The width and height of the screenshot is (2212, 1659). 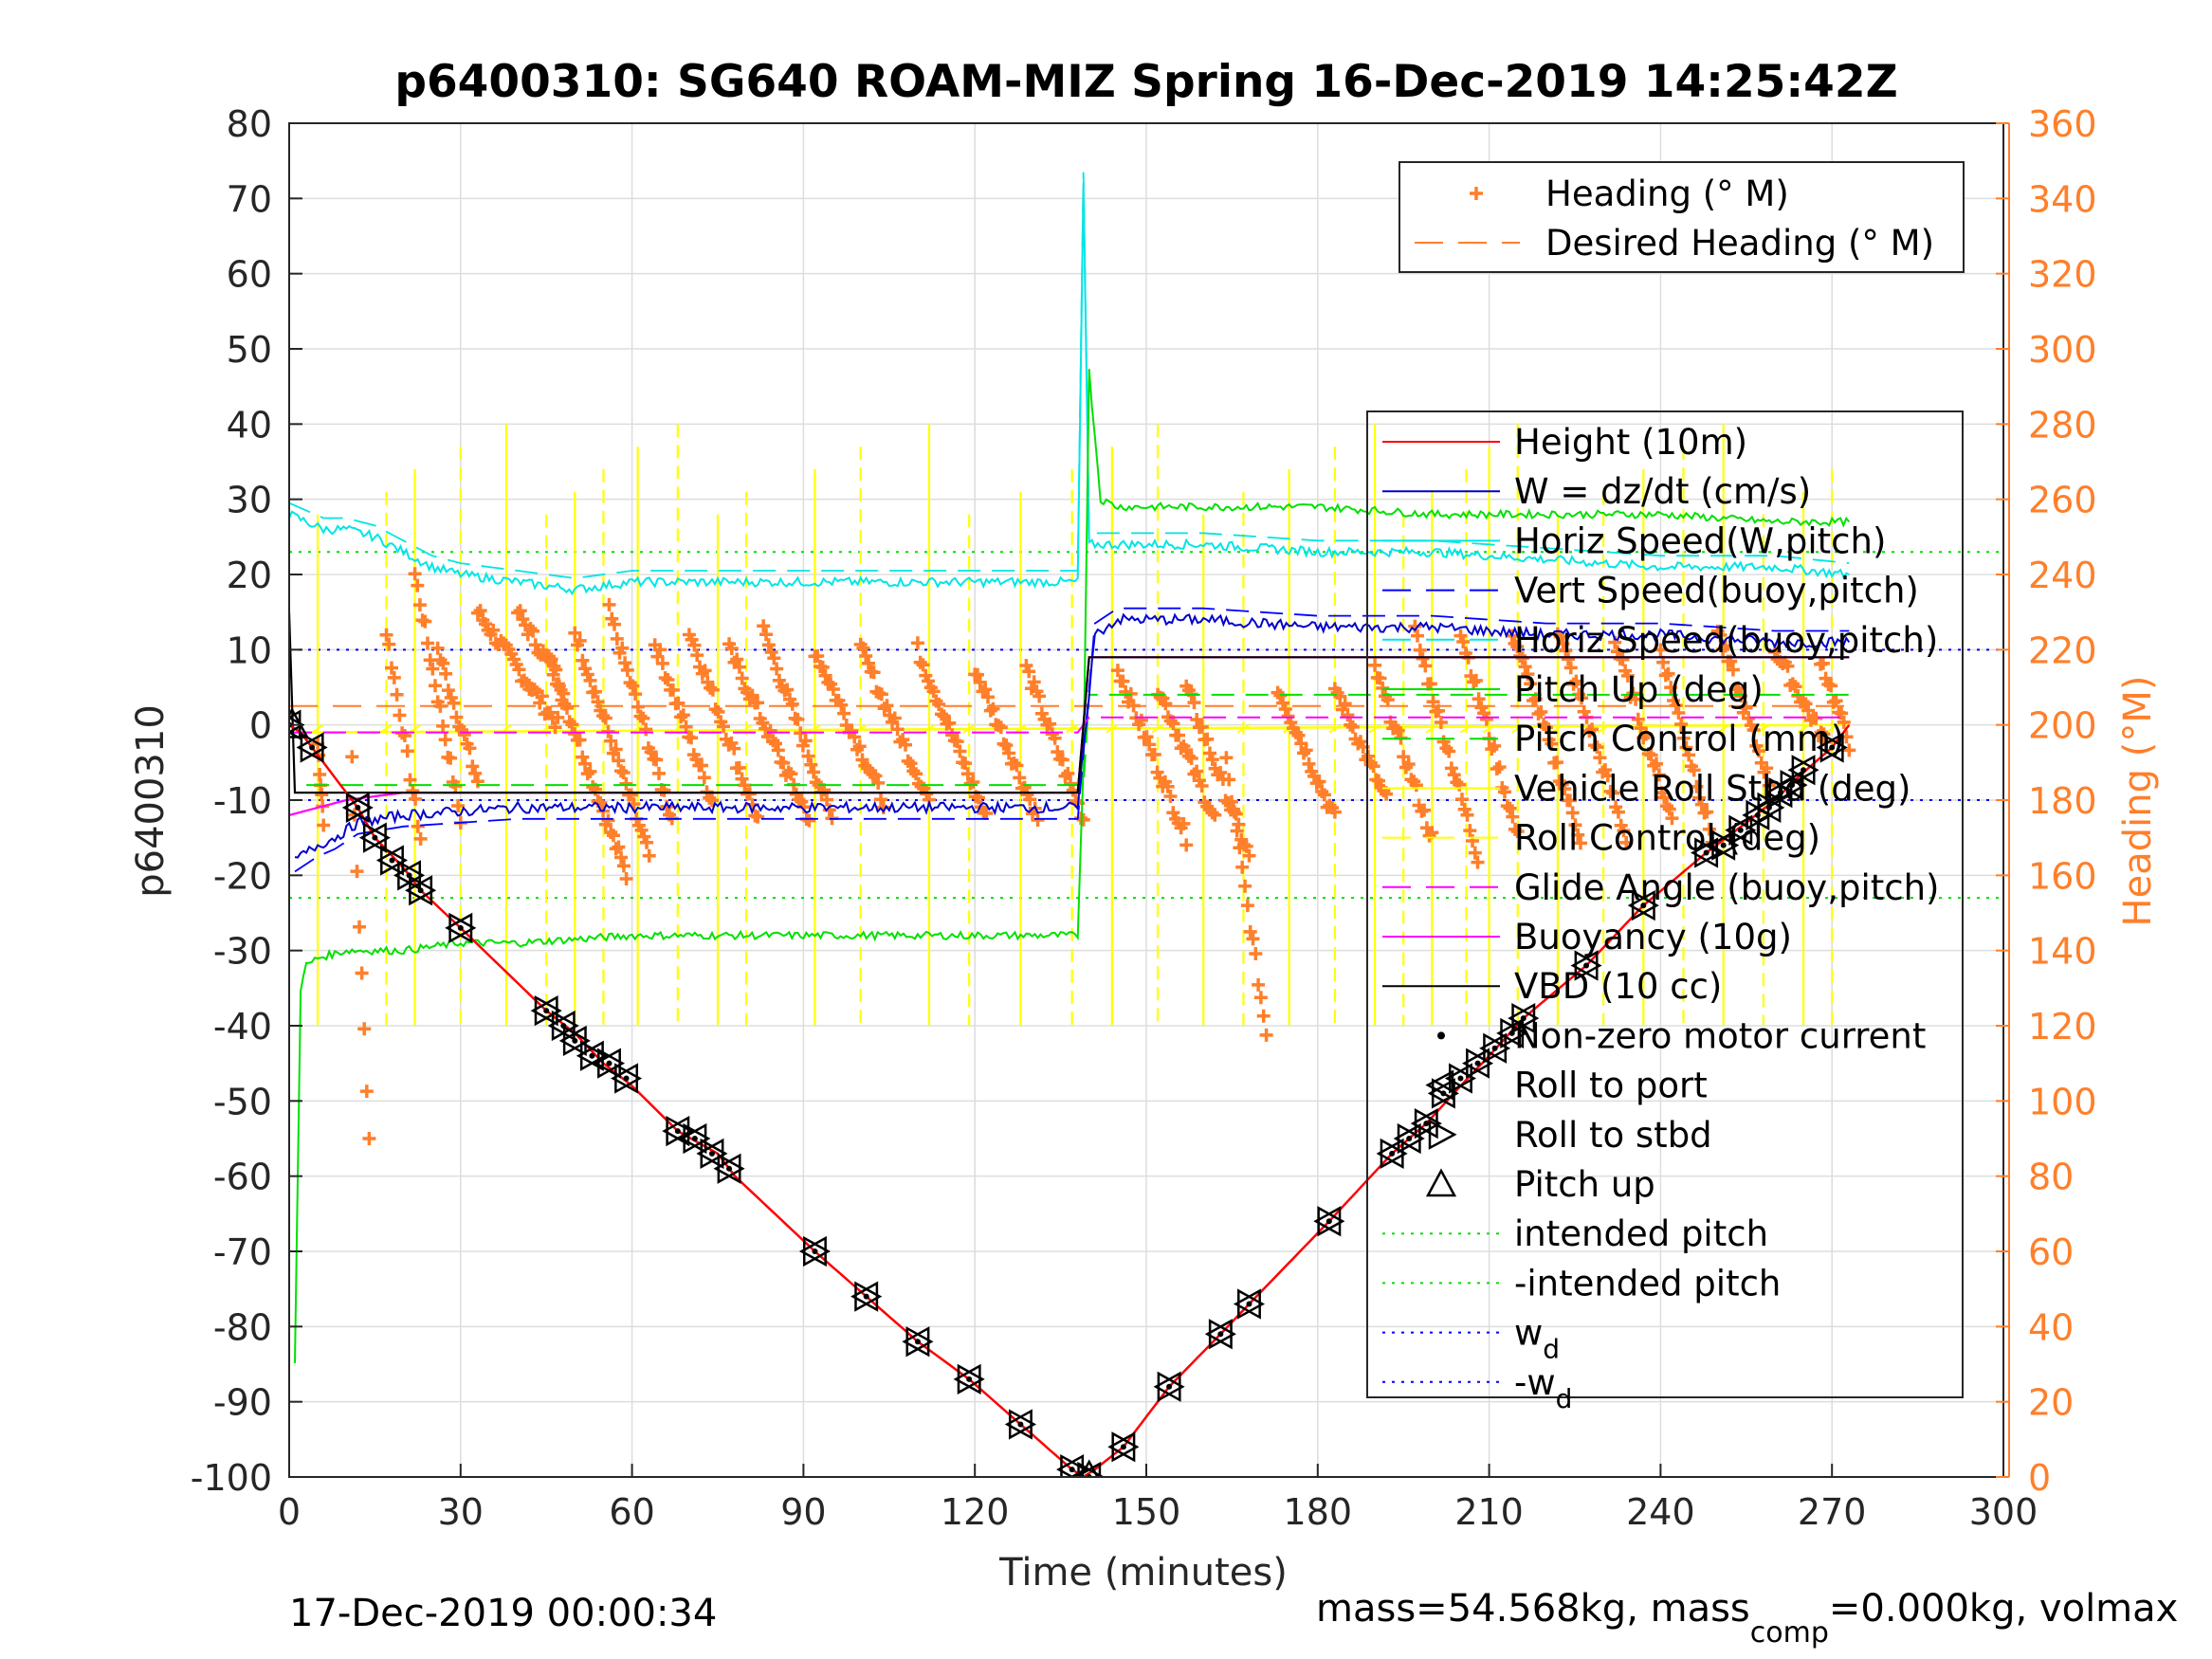 I want to click on legend-heading-box, so click(x=1681, y=217).